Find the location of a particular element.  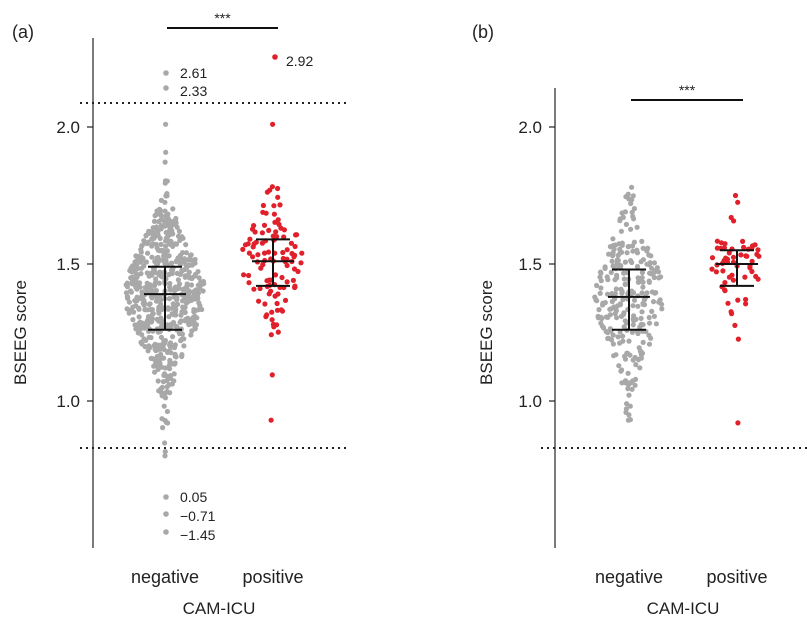

swarm-negative is located at coordinates (628, 303).